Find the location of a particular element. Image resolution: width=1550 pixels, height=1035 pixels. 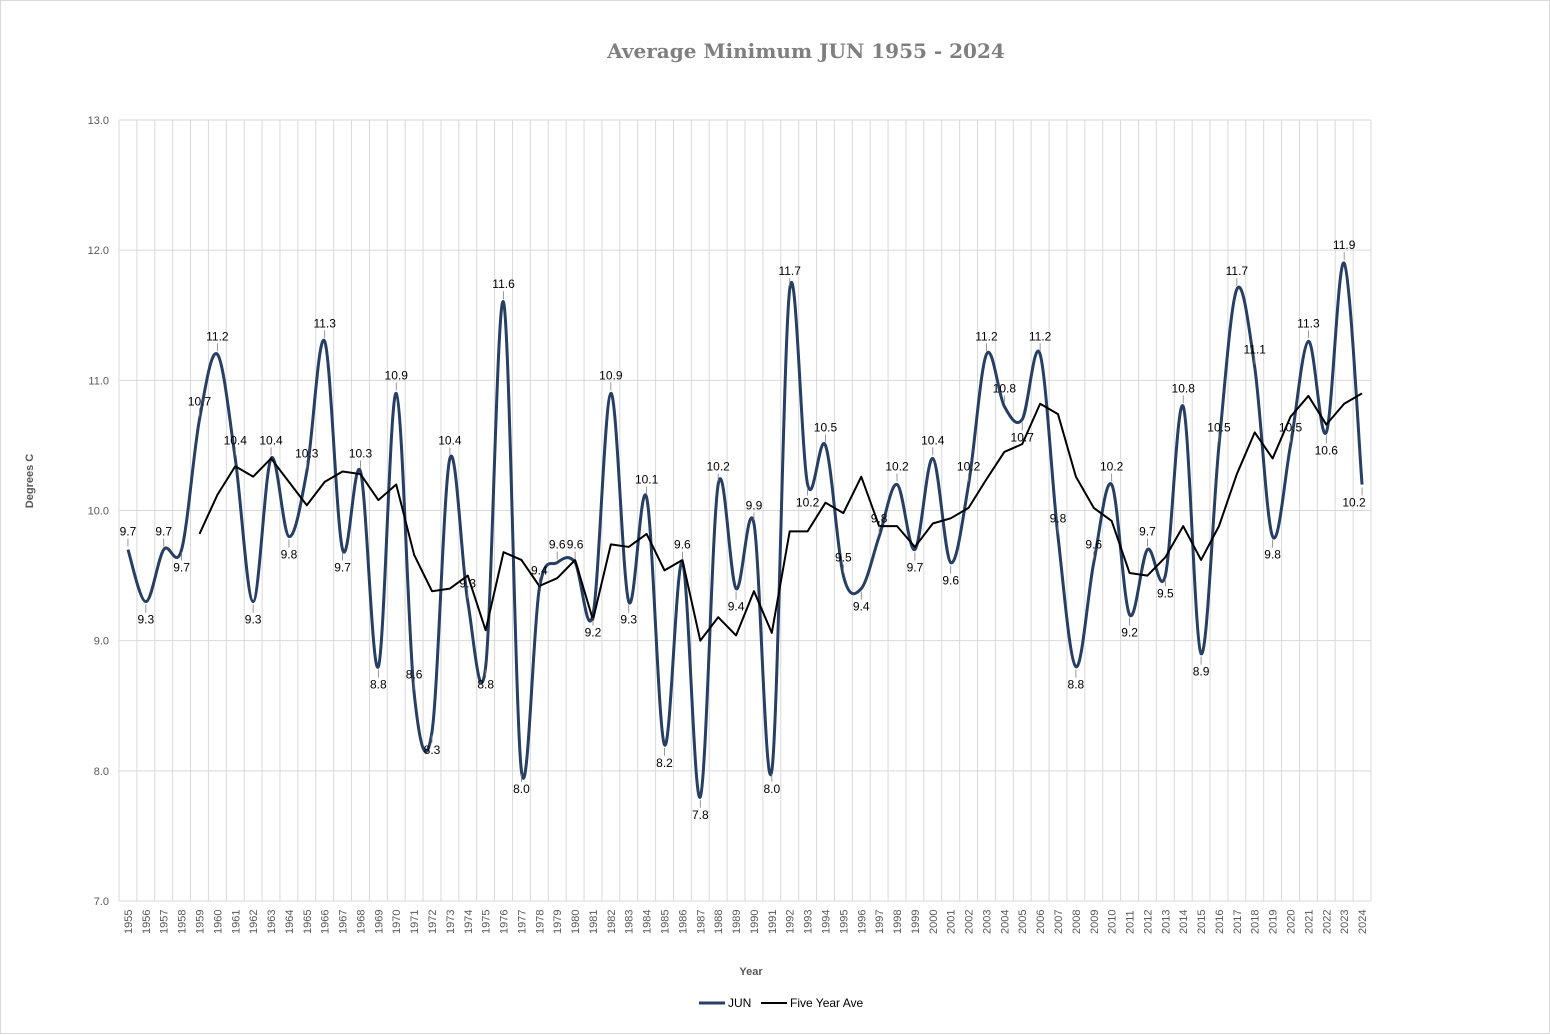

data-label: 8.6 is located at coordinates (414, 675).